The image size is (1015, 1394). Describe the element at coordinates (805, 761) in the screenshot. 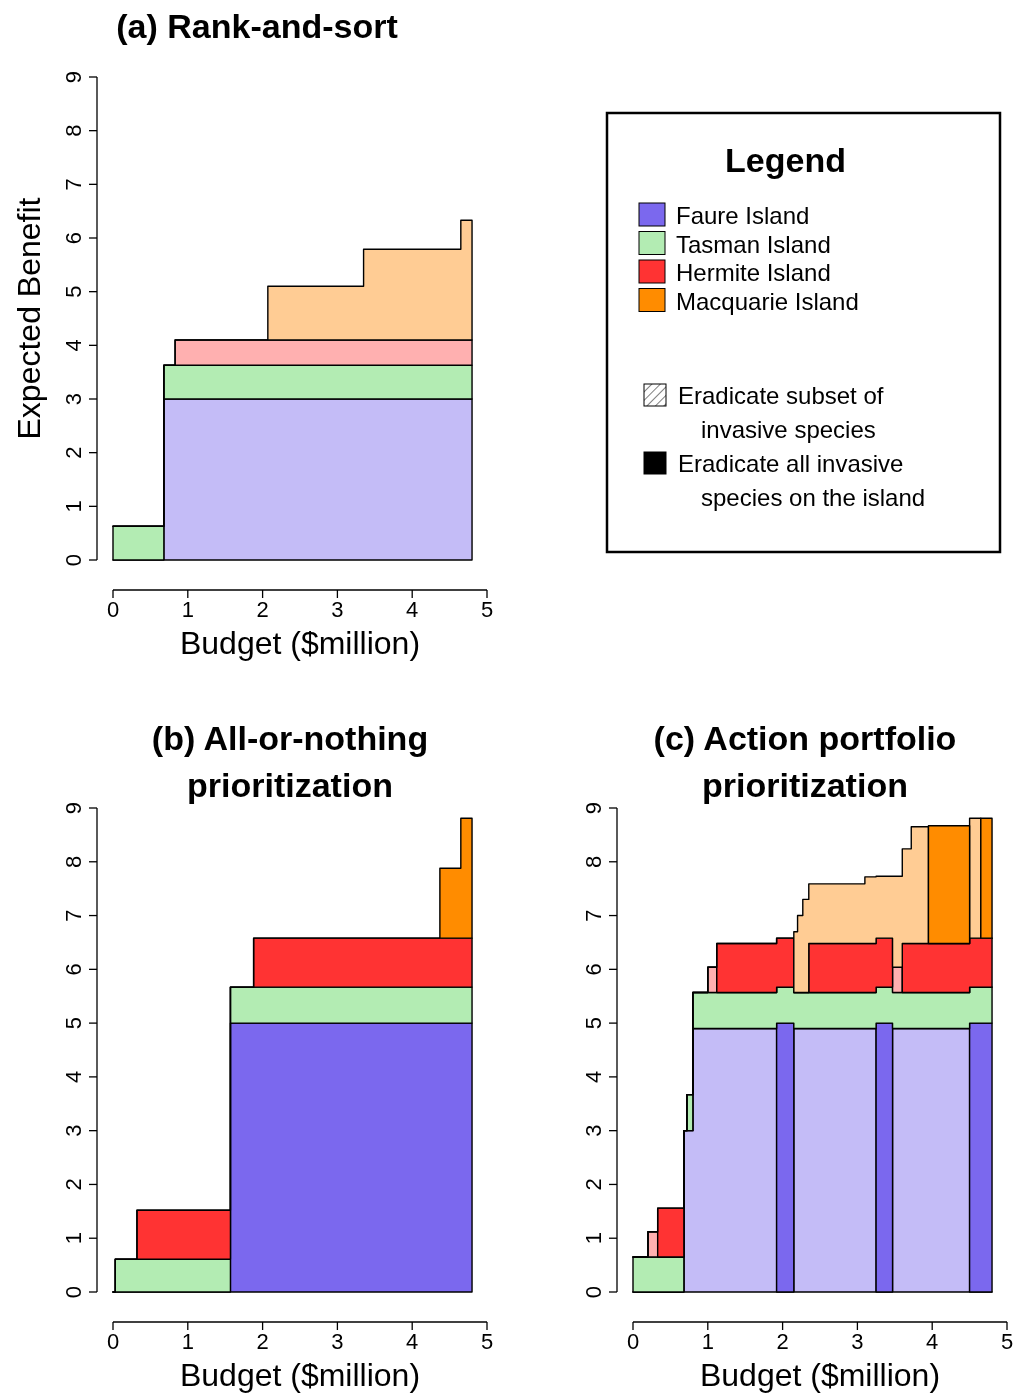

I see `chart-title: (c) Action portfolio prioritization` at that location.